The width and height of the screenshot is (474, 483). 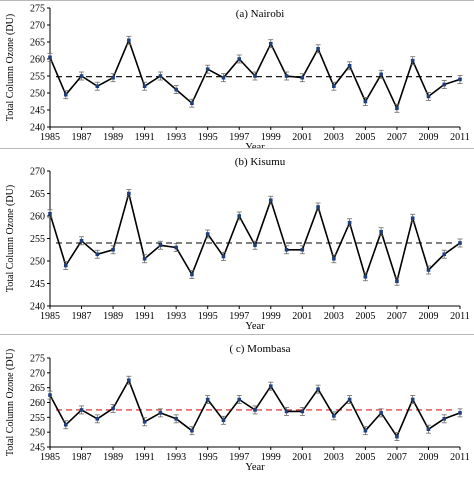 I want to click on x-tick-label: 1999, so click(x=271, y=137).